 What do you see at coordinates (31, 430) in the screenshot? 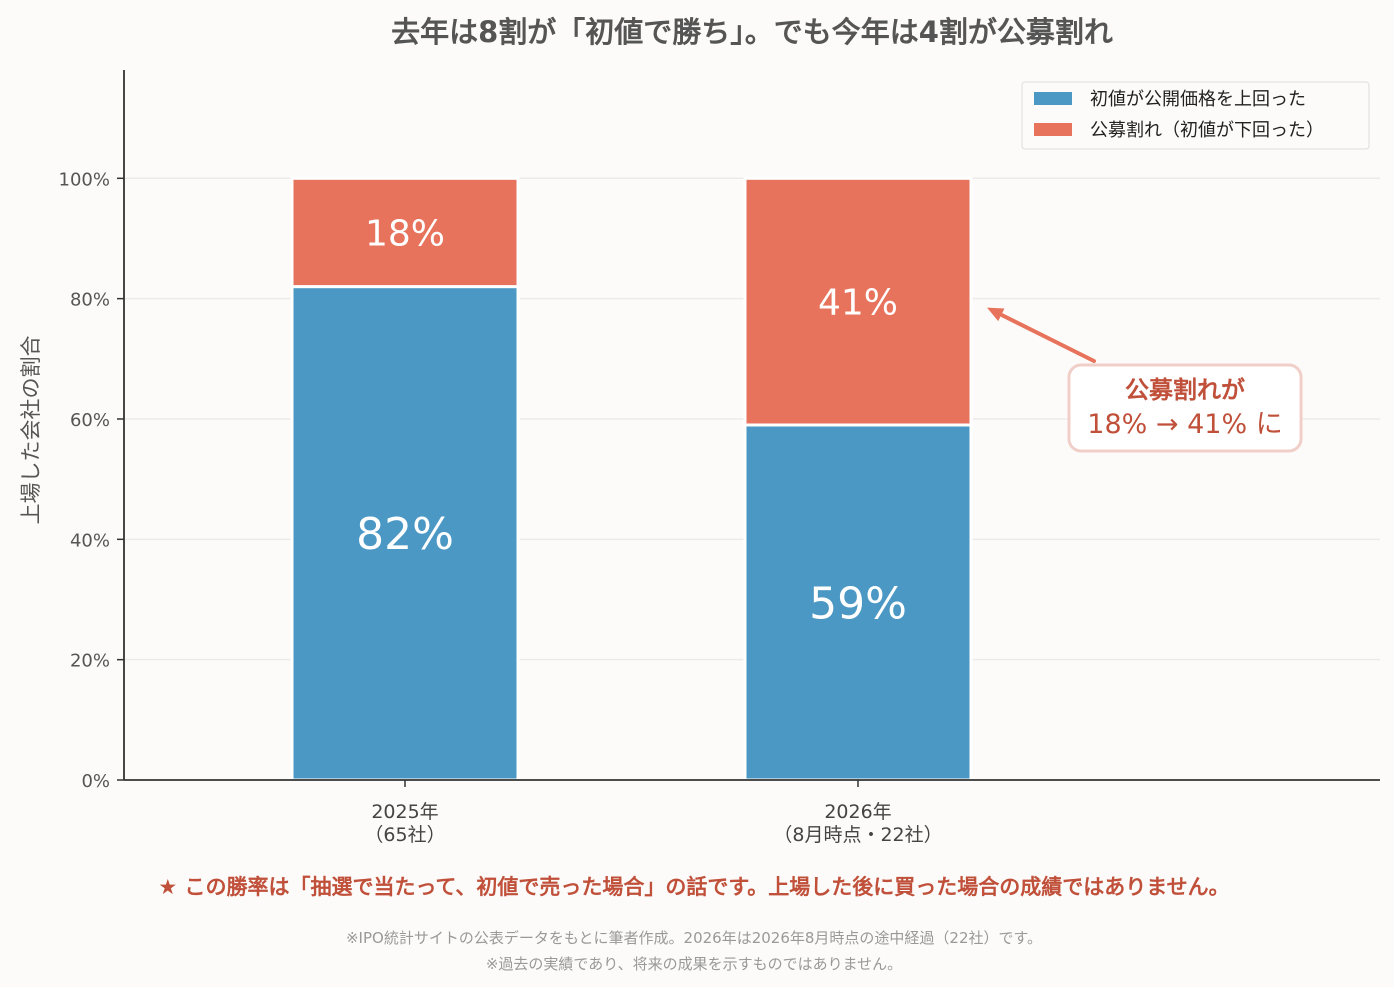
I see `y-axis-label: 上場した会社の割合` at bounding box center [31, 430].